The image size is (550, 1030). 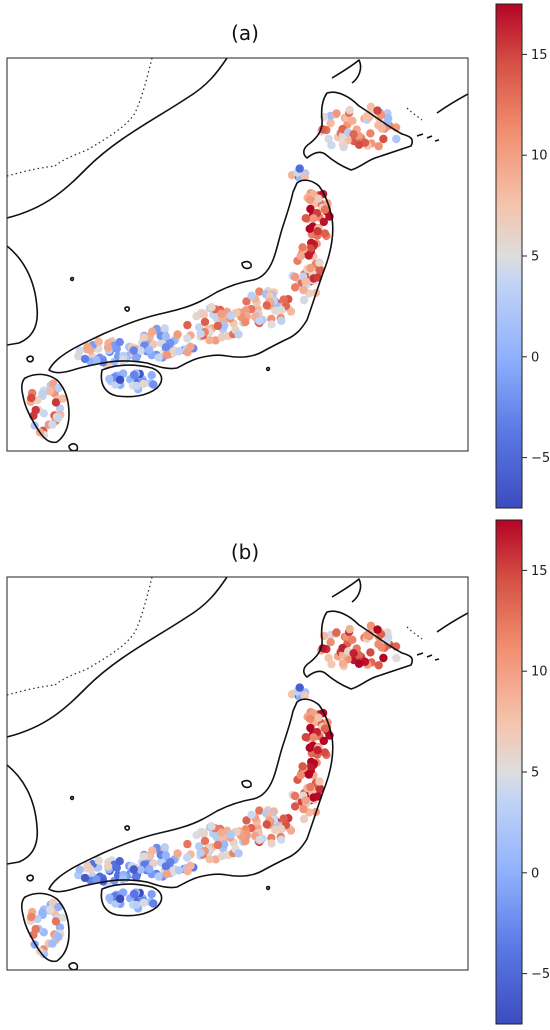 What do you see at coordinates (535, 873) in the screenshot?
I see `colorbar-tick-label: 0` at bounding box center [535, 873].